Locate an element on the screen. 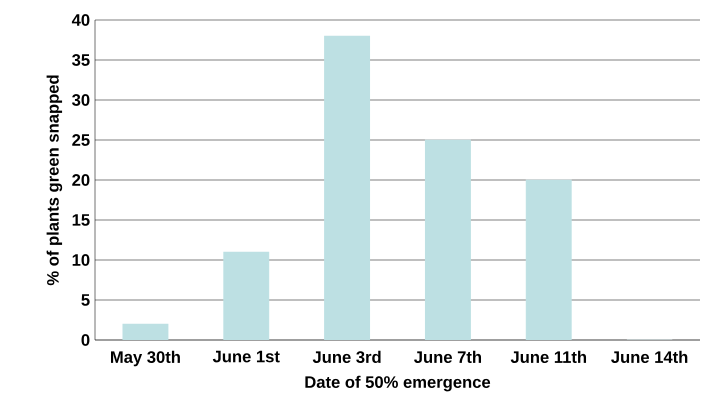 The height and width of the screenshot is (415, 713). y-tick-label: 35 is located at coordinates (81, 60).